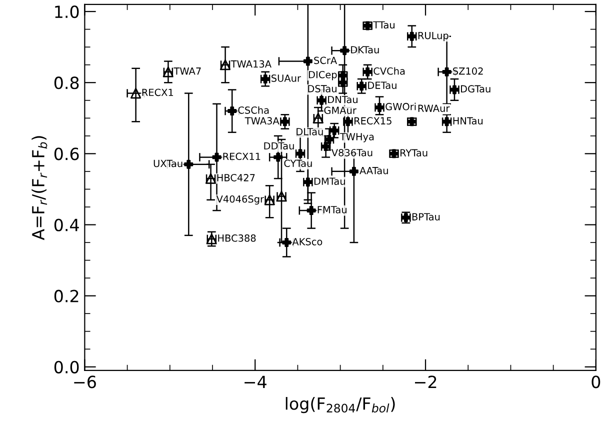 This screenshot has height=441, width=605. What do you see at coordinates (66, 296) in the screenshot?
I see `y-tick-label: 0.2` at bounding box center [66, 296].